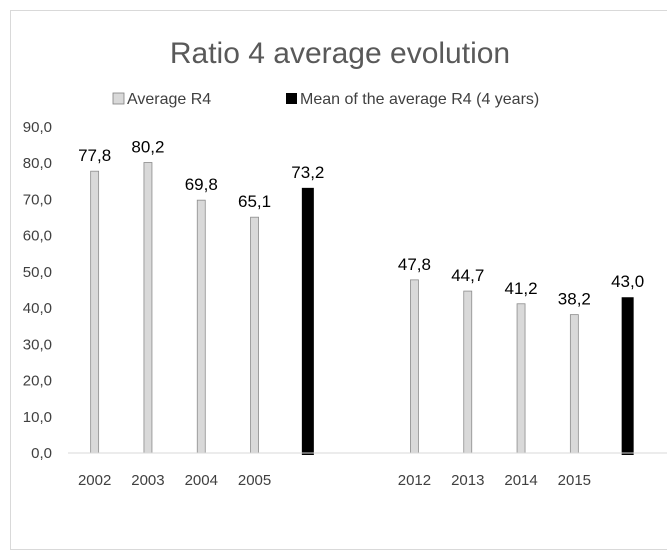 This screenshot has width=667, height=550. What do you see at coordinates (37, 199) in the screenshot?
I see `y-tick-label: 70,0` at bounding box center [37, 199].